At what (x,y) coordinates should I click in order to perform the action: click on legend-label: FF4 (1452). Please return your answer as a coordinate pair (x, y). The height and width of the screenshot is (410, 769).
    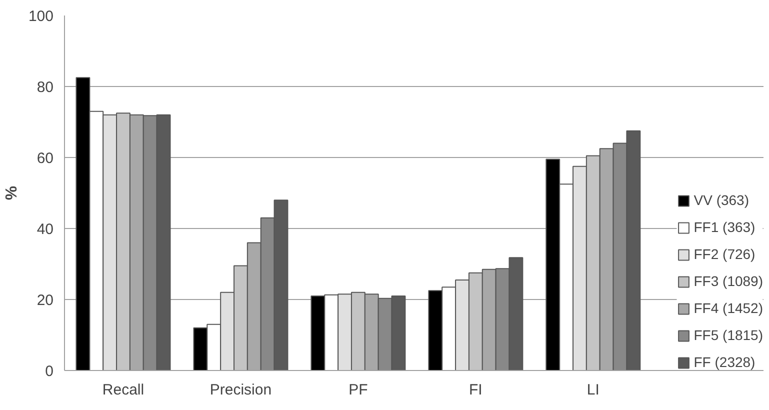
    Looking at the image, I should click on (728, 308).